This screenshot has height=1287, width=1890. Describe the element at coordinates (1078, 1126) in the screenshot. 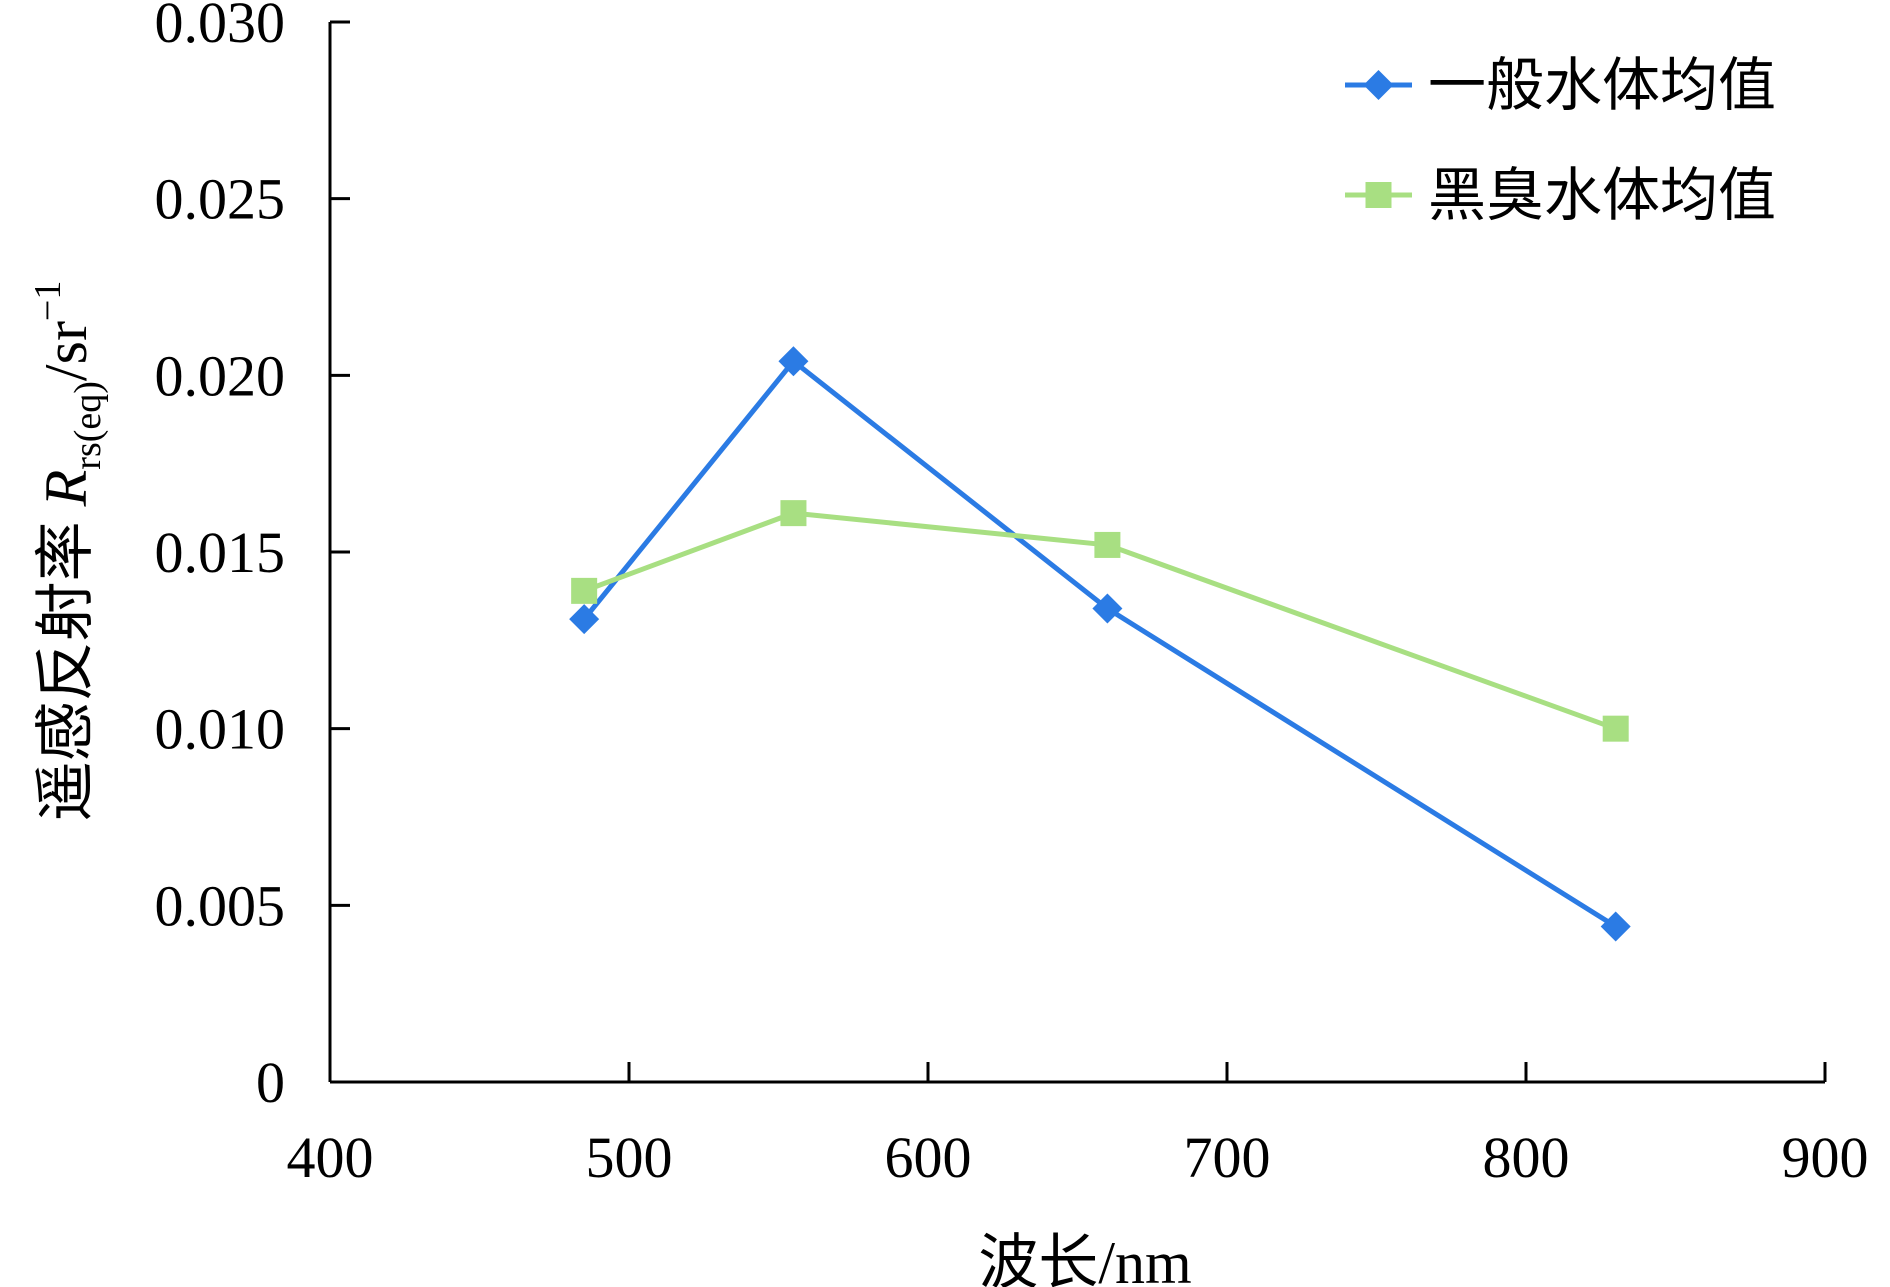

I see `x-axis-ticks: 400 500 600 700 800 900` at that location.